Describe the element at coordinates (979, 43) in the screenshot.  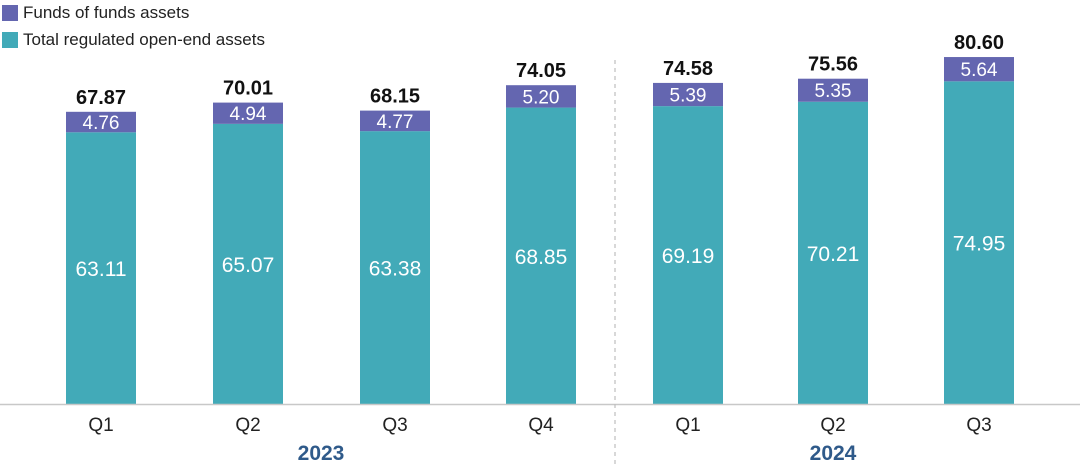
I see `data-label-sum-7: 80.60` at that location.